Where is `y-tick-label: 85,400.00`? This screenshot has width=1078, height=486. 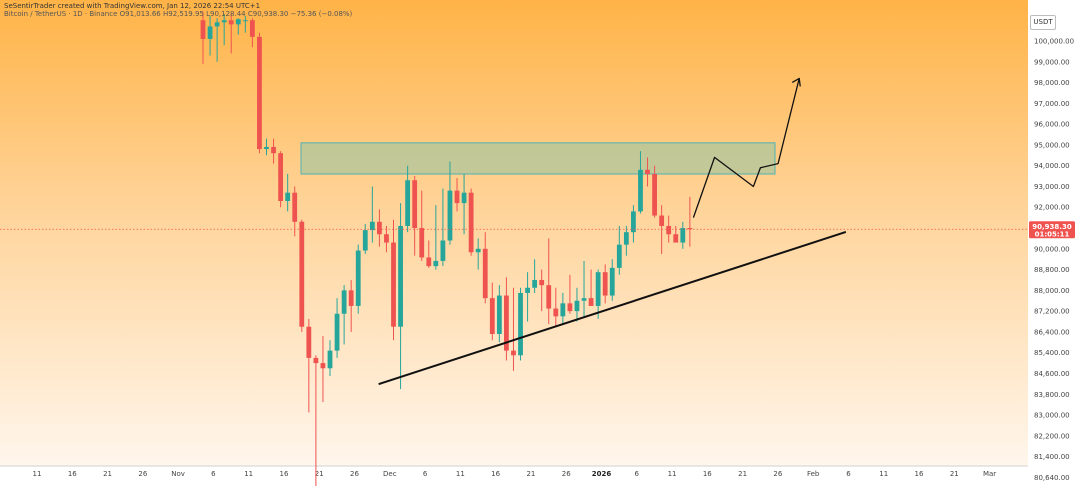
y-tick-label: 85,400.00 is located at coordinates (1052, 353).